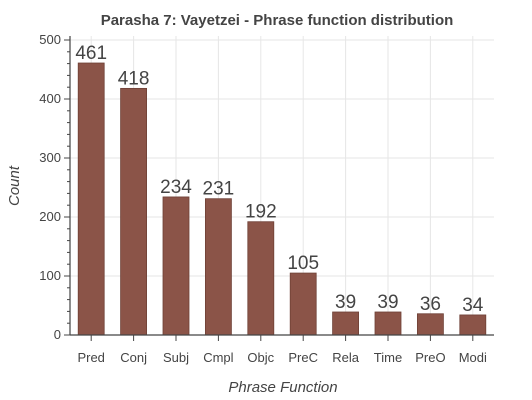 The height and width of the screenshot is (400, 532). Describe the element at coordinates (473, 305) in the screenshot. I see `data-label: 34` at that location.